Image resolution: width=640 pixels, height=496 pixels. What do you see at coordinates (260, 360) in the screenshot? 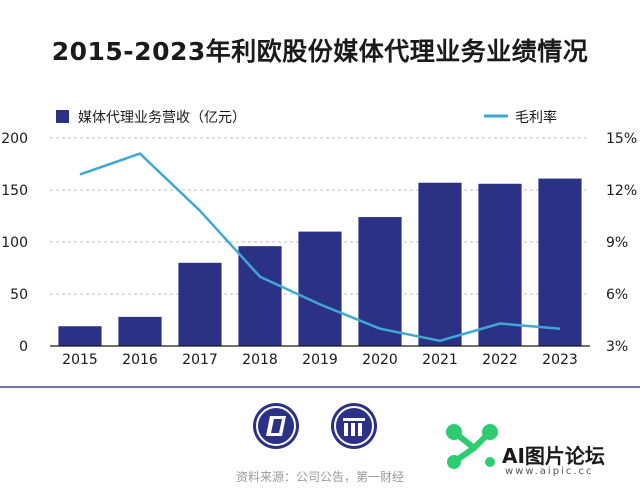
I see `x-tick-label: 2018` at bounding box center [260, 360].